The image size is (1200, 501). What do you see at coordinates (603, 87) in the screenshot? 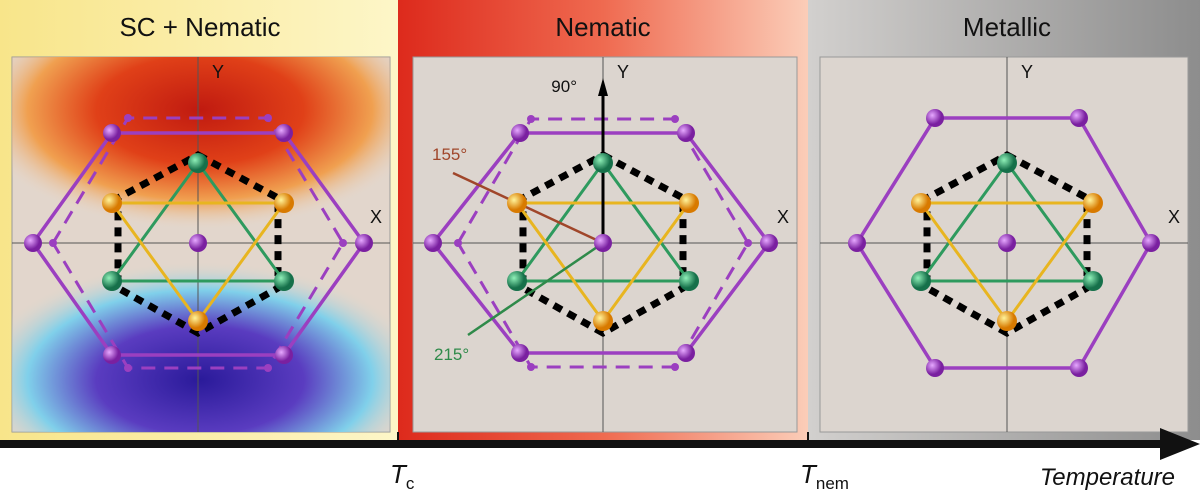
I see `90-degree-arrowhead` at bounding box center [603, 87].